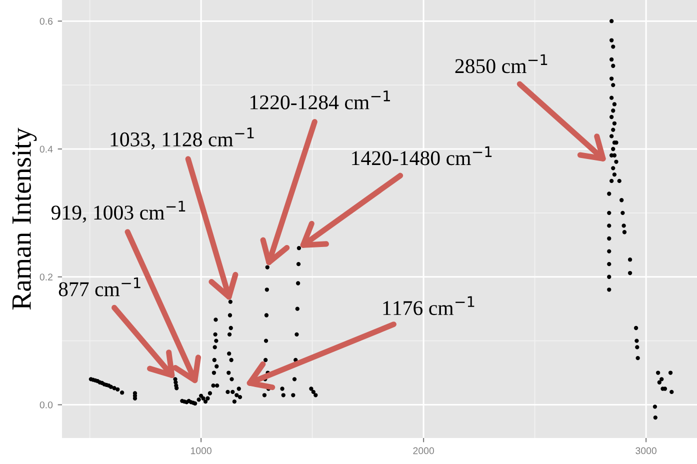 Image resolution: width=697 pixels, height=464 pixels. Describe the element at coordinates (423, 450) in the screenshot. I see `x-tick-label: 2000` at that location.